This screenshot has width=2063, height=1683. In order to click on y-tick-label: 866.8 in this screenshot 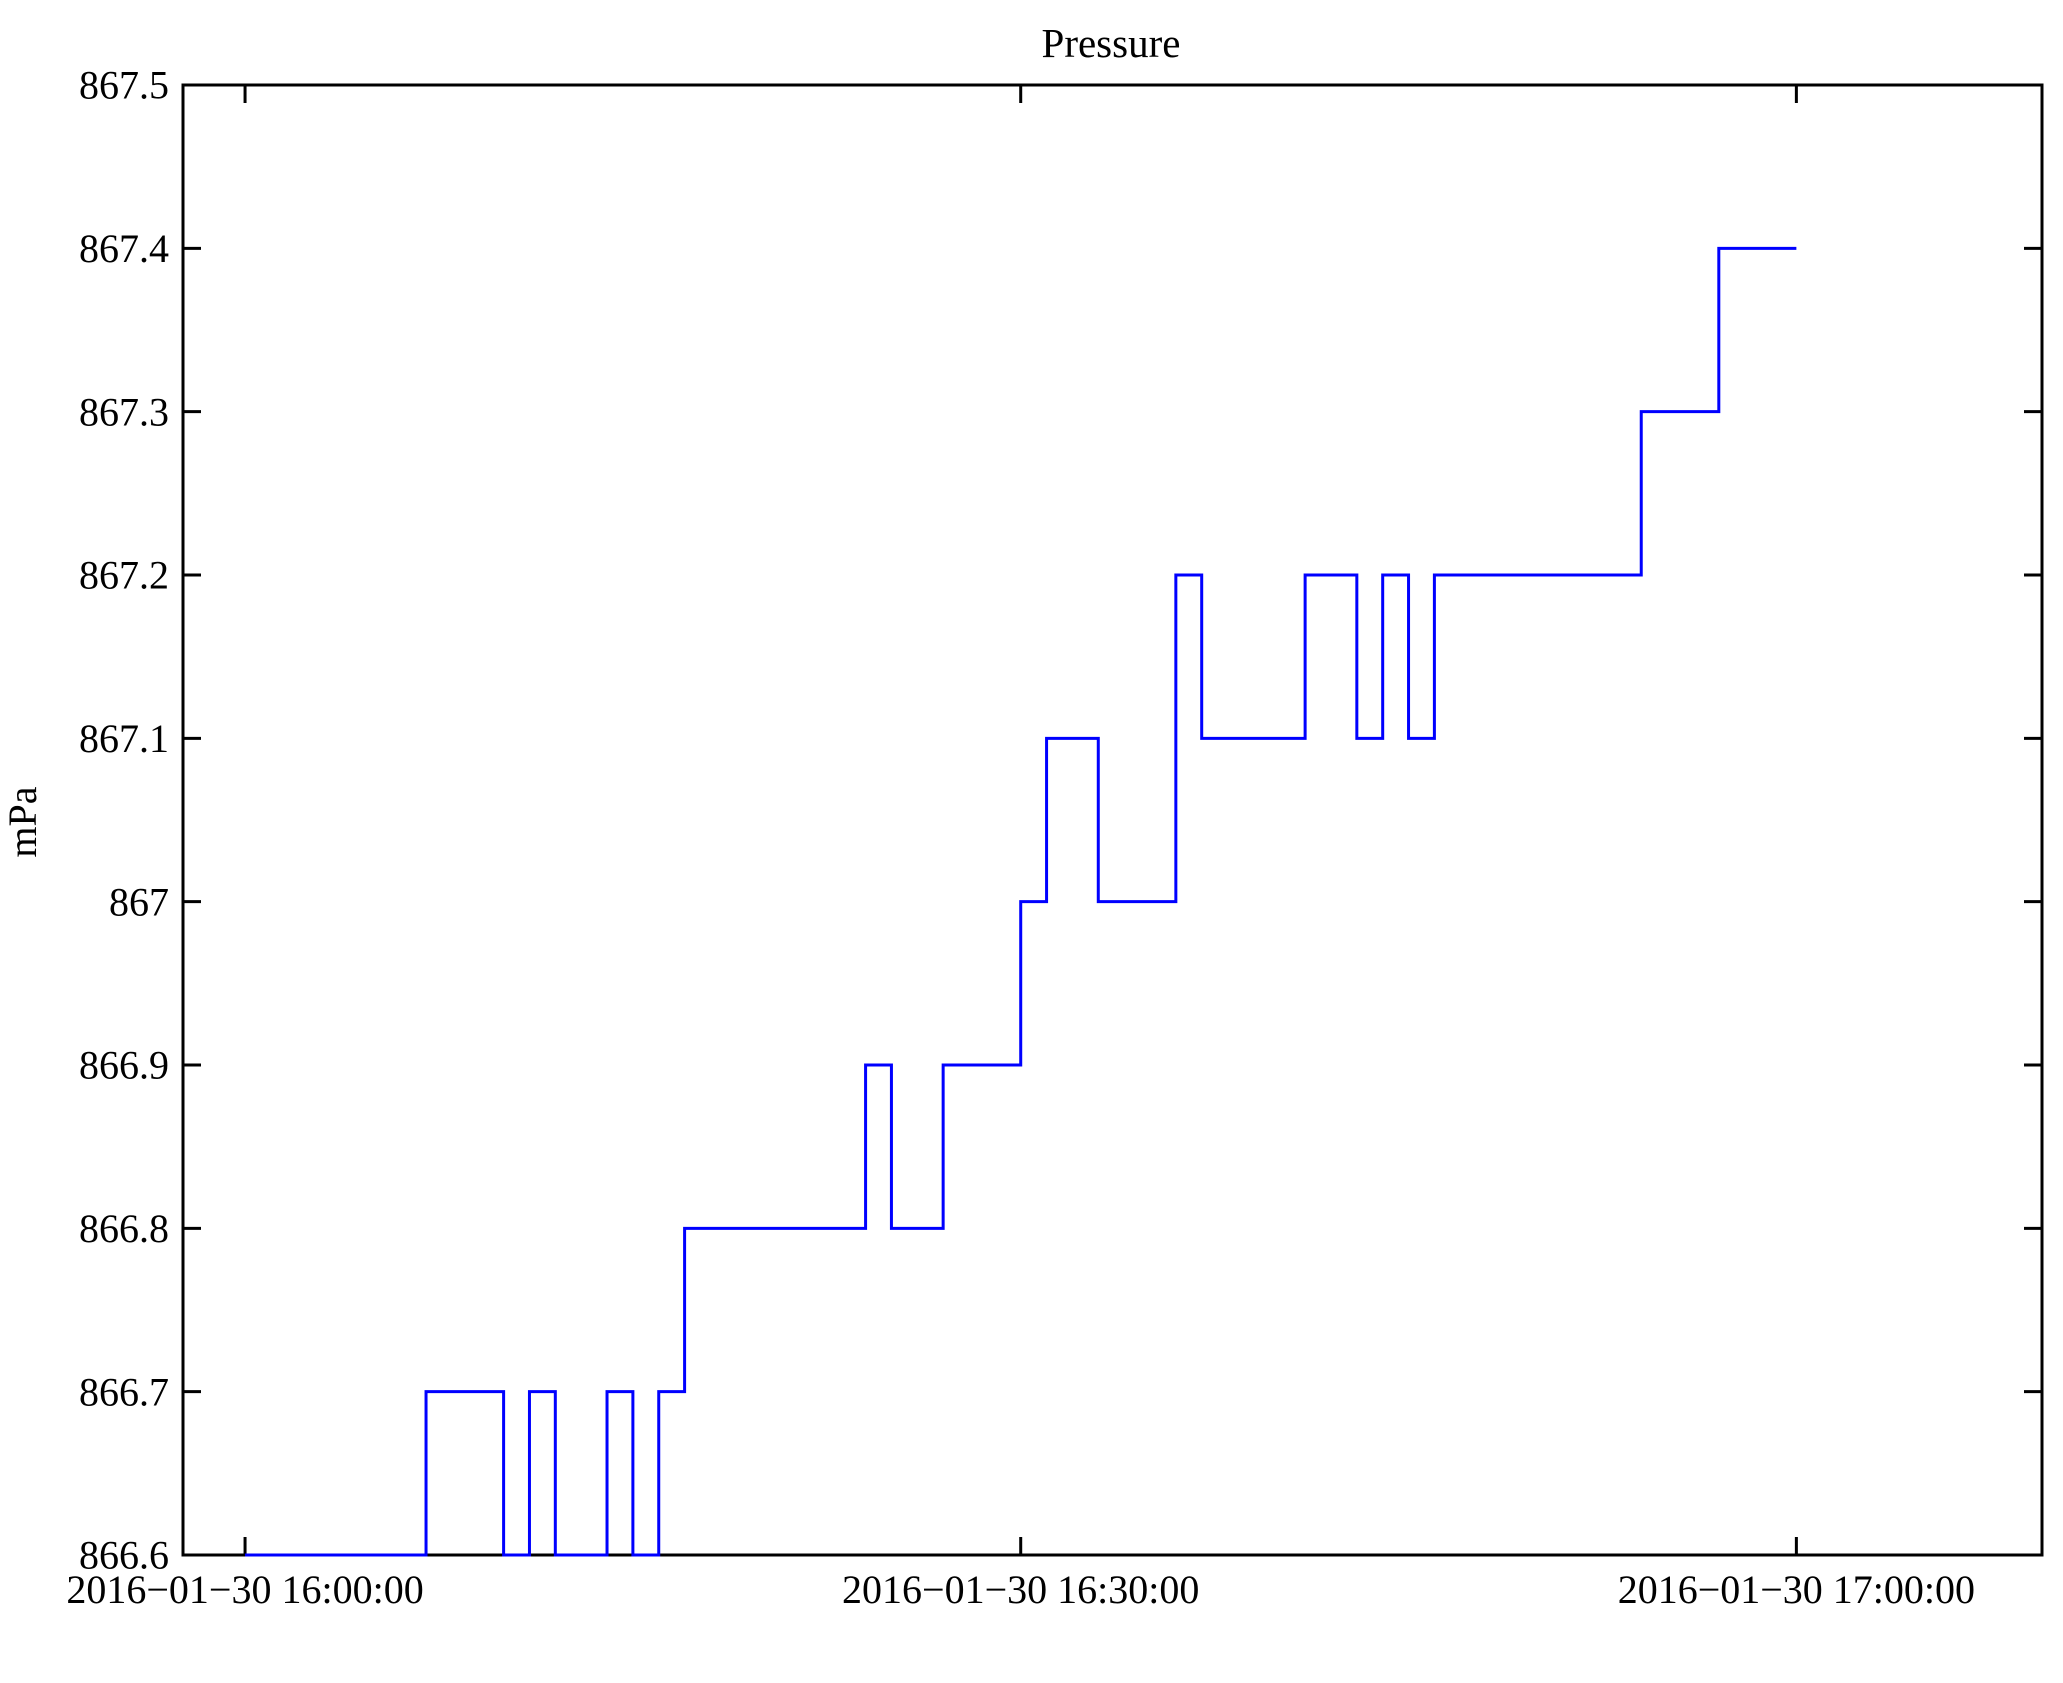, I will do `click(124, 1228)`.